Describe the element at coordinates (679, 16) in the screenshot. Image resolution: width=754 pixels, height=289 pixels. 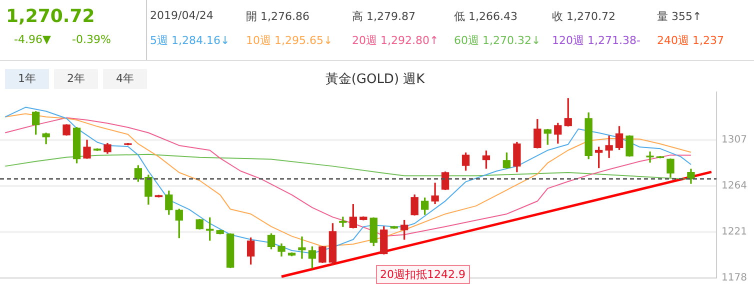
I see `text: 量 355↑` at that location.